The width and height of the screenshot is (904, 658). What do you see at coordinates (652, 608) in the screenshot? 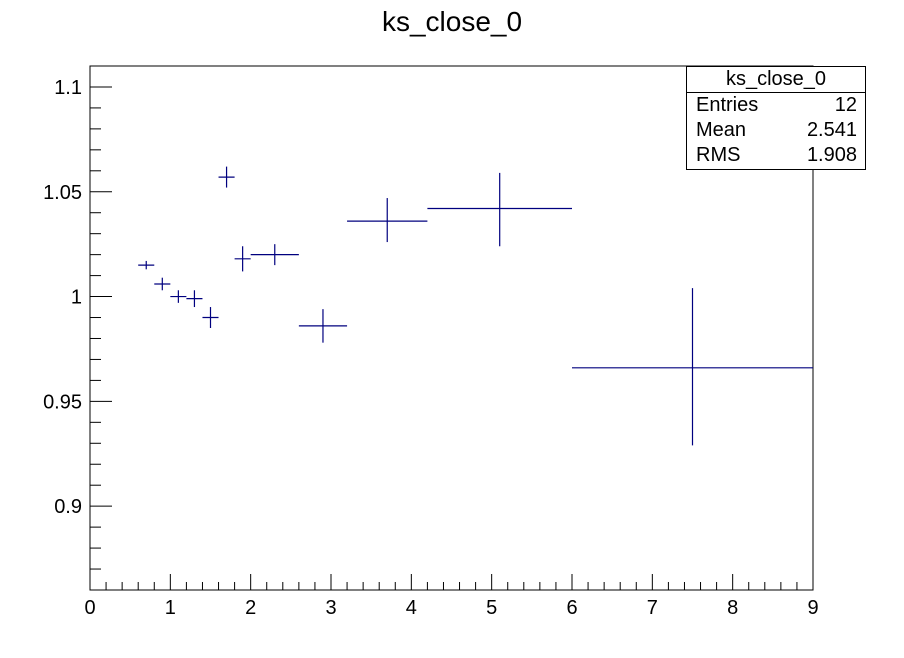
I see `x-tick-label: 7` at bounding box center [652, 608].